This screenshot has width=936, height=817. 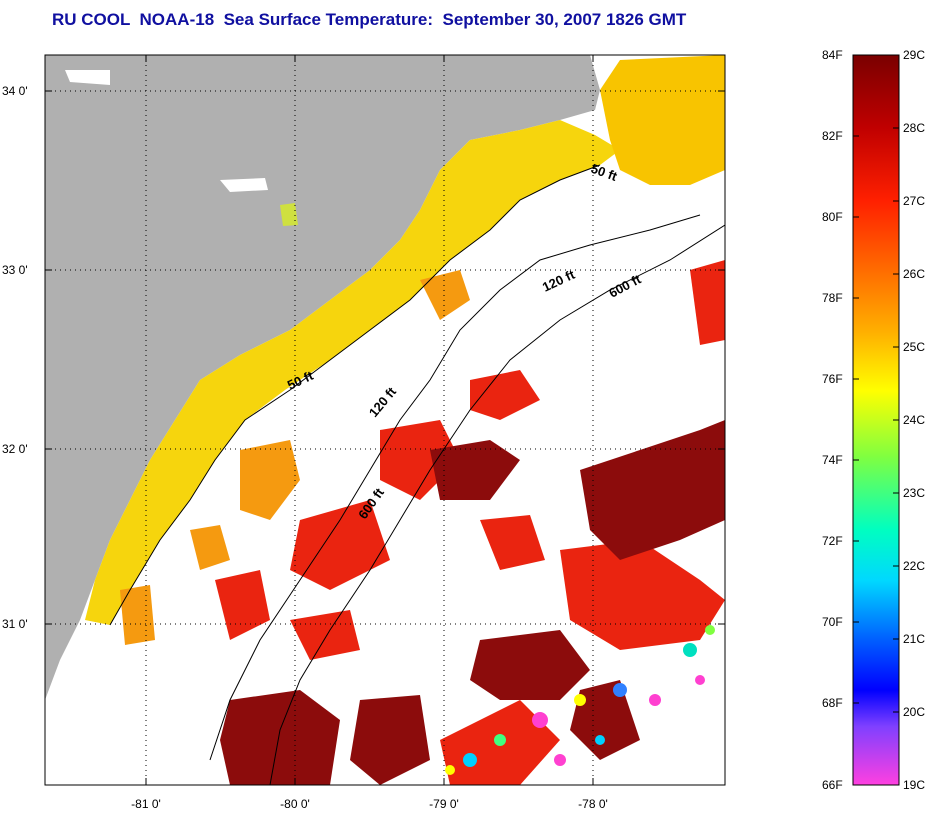 What do you see at coordinates (369, 804) in the screenshot?
I see `longitude-labels: -81 0' -80 0' -79 0' -78 0'` at bounding box center [369, 804].